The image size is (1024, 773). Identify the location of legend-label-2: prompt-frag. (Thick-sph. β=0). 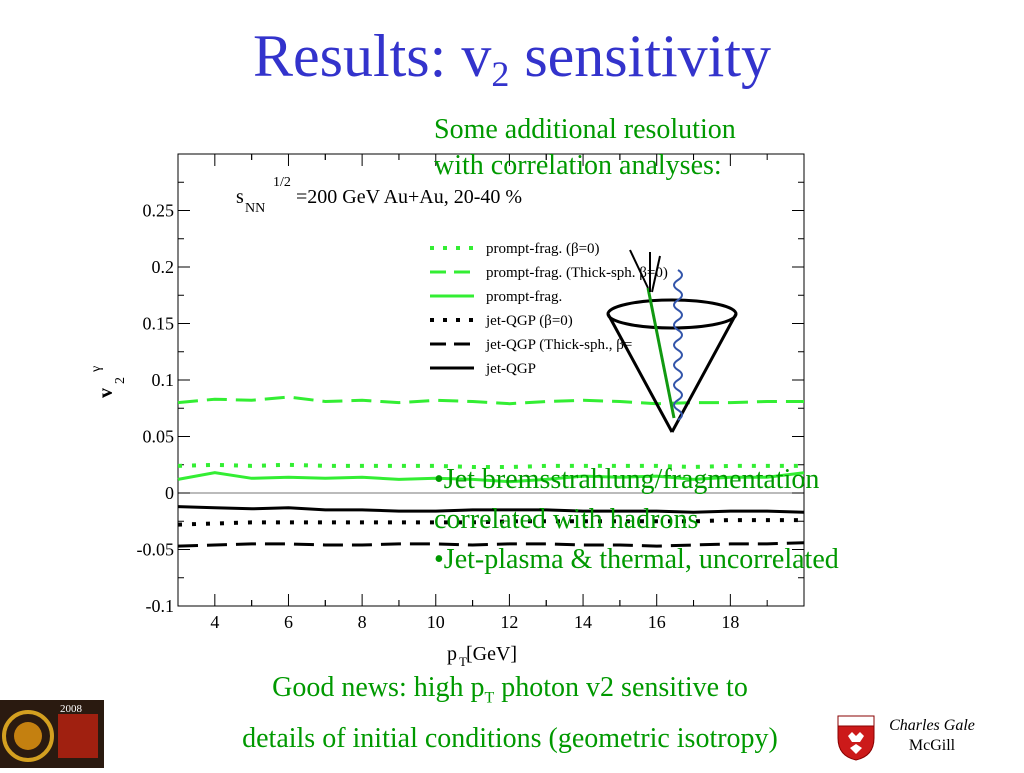
(577, 273).